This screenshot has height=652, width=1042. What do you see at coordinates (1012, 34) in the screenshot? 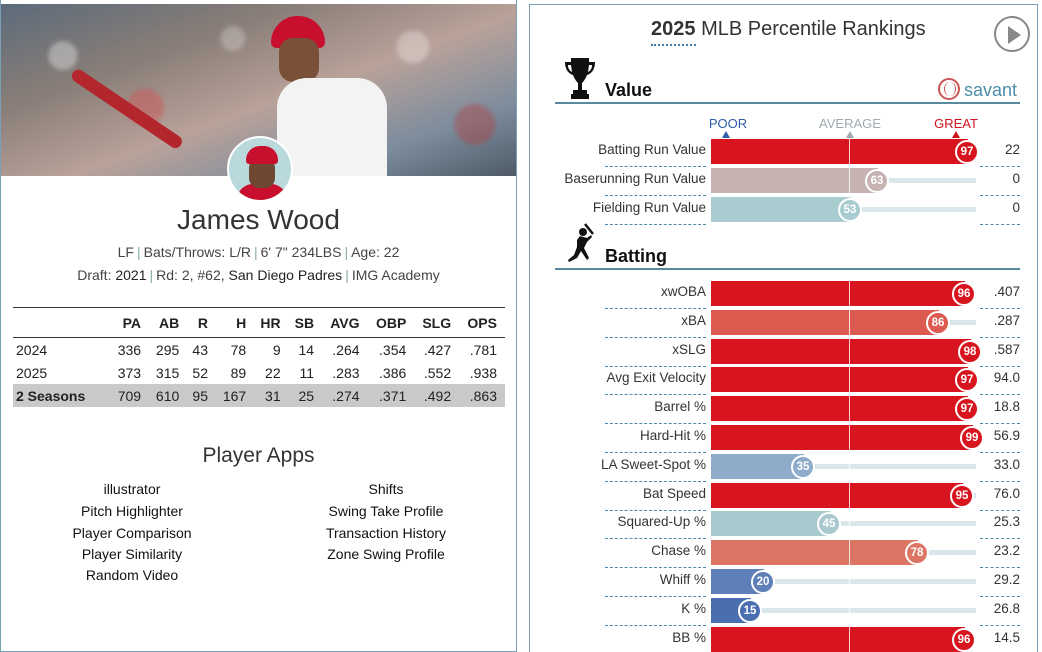
I see `play-button` at bounding box center [1012, 34].